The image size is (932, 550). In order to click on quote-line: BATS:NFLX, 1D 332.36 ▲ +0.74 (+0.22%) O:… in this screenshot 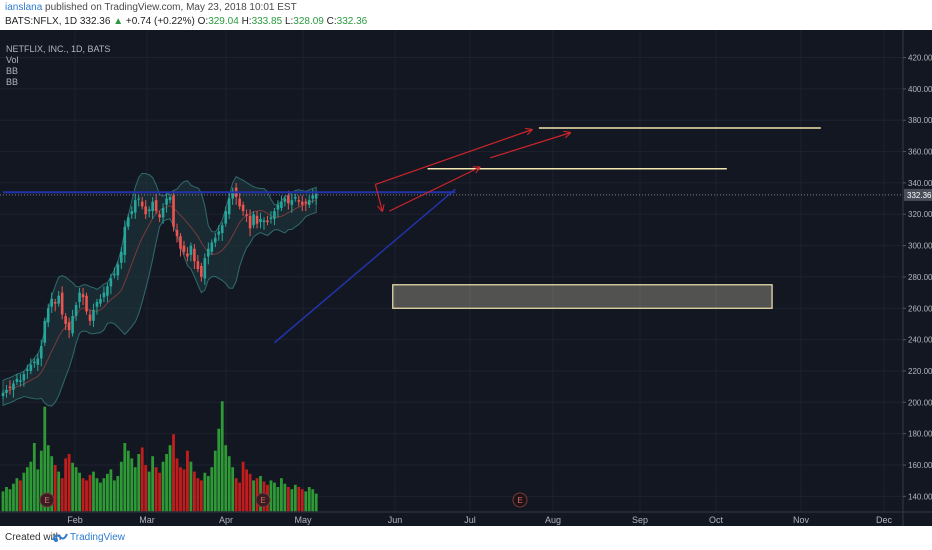, I will do `click(186, 21)`.